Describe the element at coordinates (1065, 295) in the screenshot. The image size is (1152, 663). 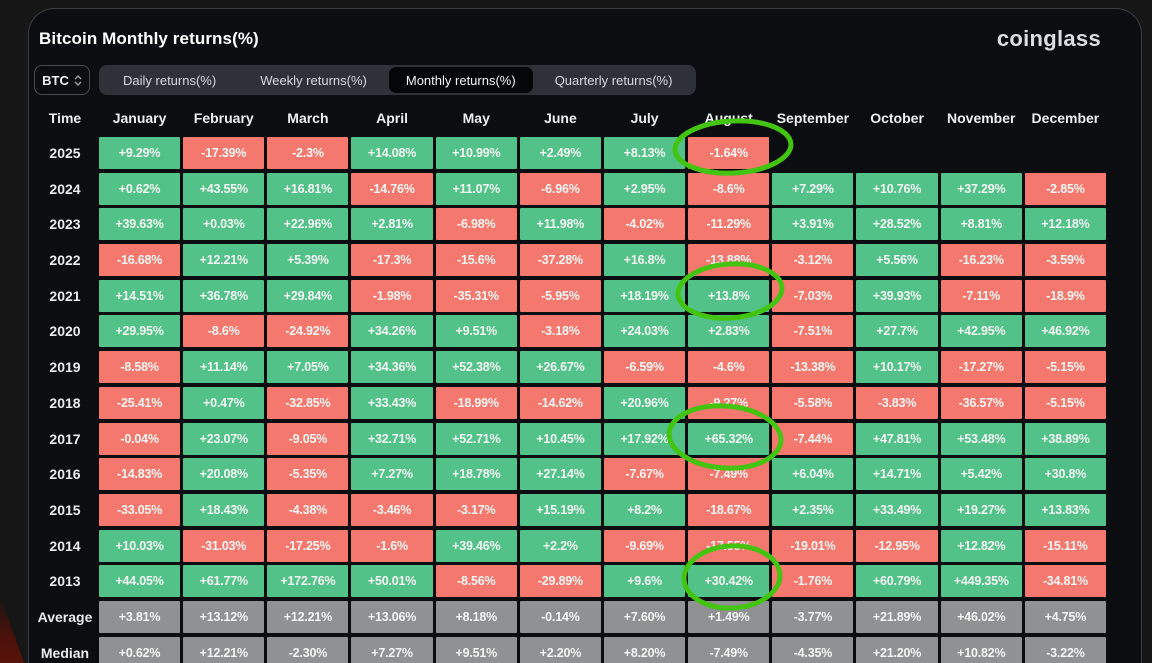
I see `cell-2021-december: -18.9%` at that location.